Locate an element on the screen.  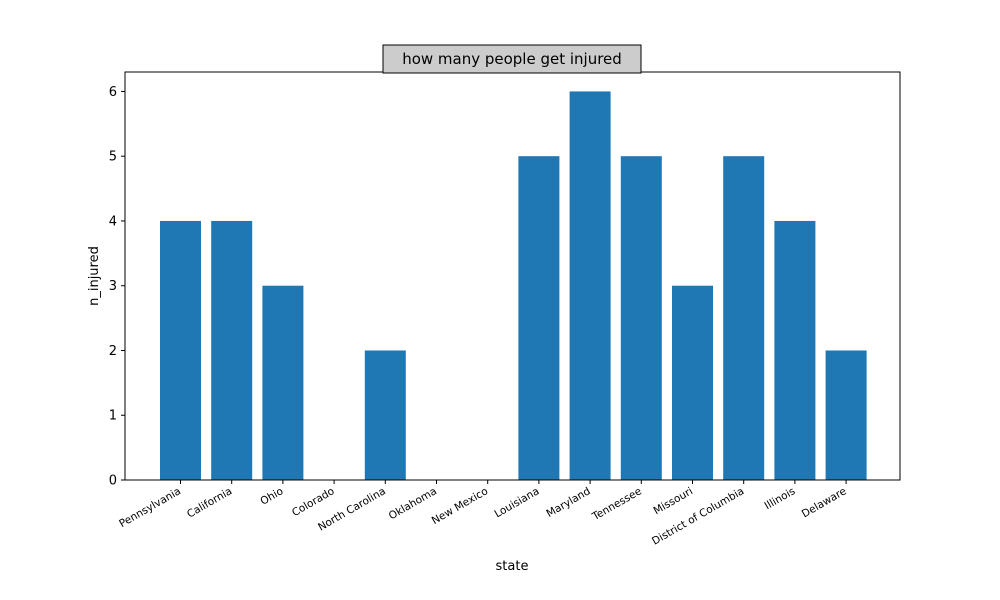
y-tick-label-1: 1 is located at coordinates (113, 416).